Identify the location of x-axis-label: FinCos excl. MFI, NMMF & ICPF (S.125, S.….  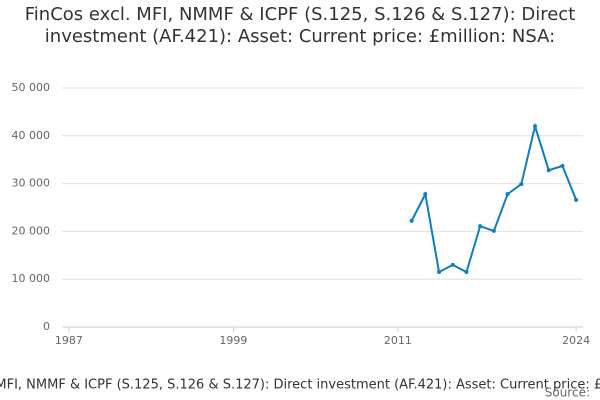
(300, 385).